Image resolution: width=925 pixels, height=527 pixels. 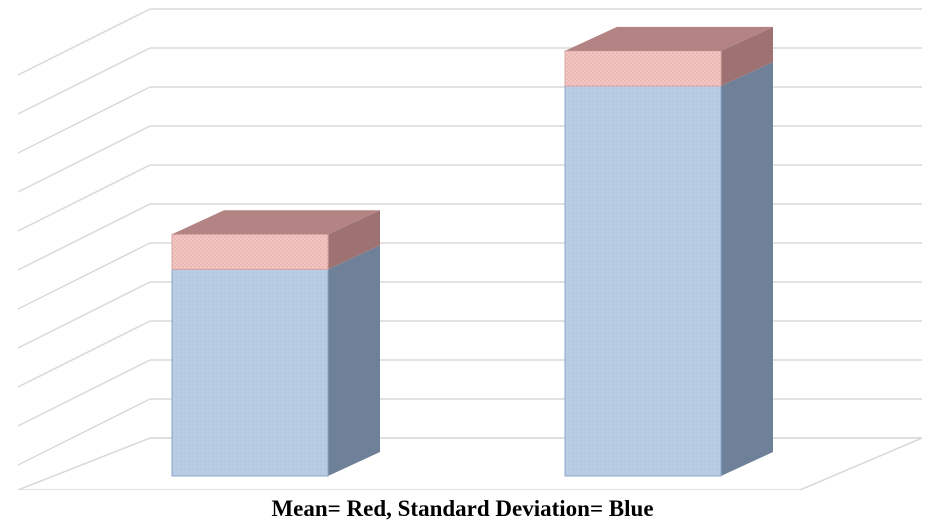 What do you see at coordinates (462, 508) in the screenshot?
I see `chart-caption: Mean= Red, Standard Deviation= Blue` at bounding box center [462, 508].